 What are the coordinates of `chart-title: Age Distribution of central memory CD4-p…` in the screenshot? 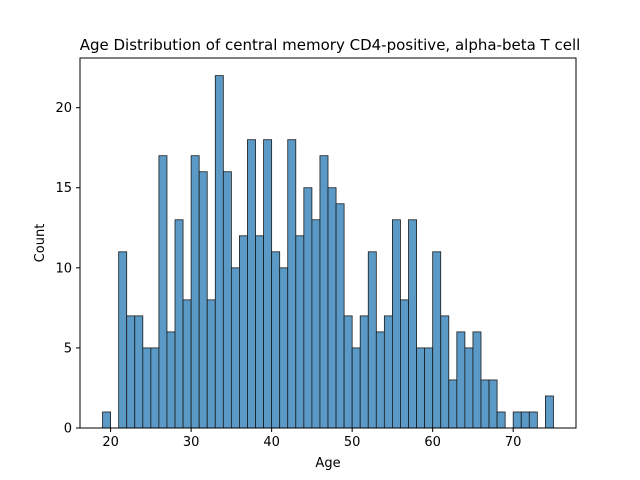 It's located at (330, 45).